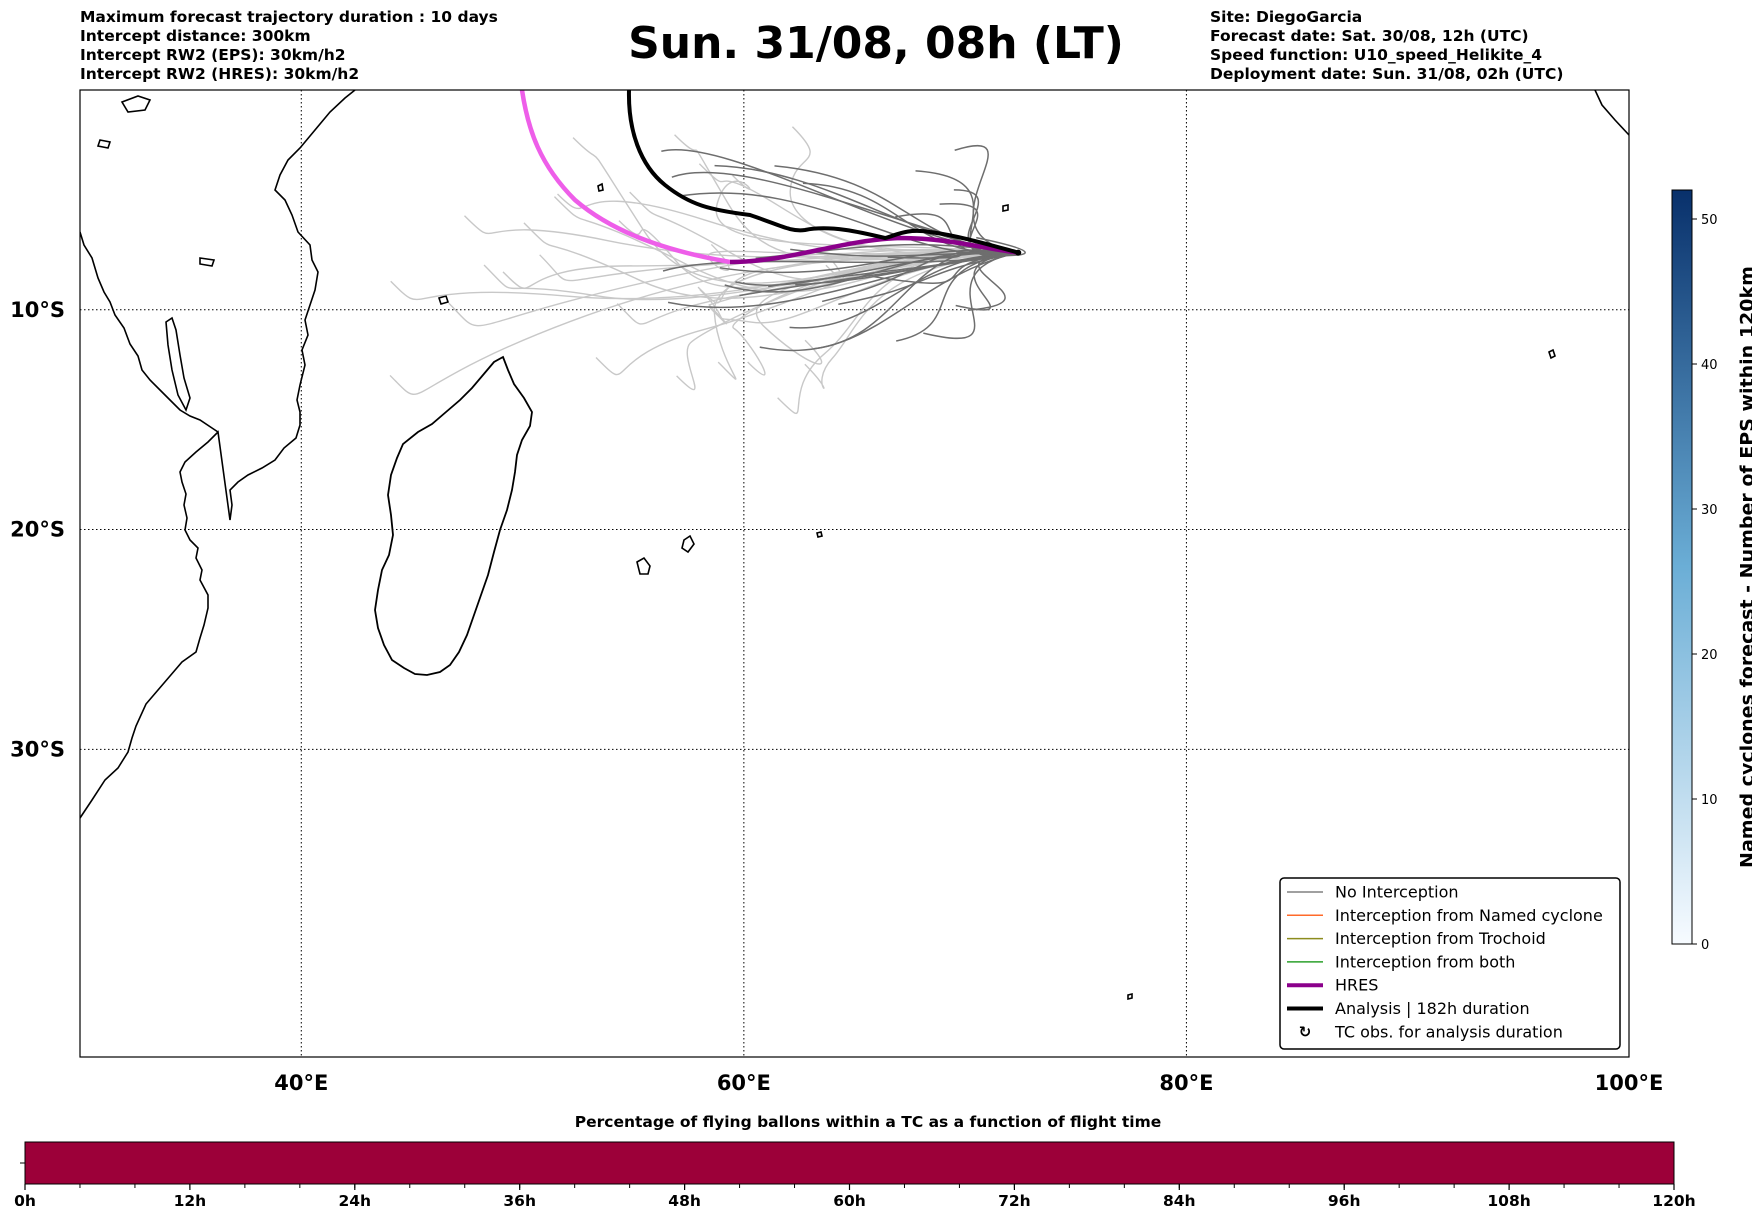  What do you see at coordinates (37, 749) in the screenshot?
I see `lat-tick-label: 30°S` at bounding box center [37, 749].